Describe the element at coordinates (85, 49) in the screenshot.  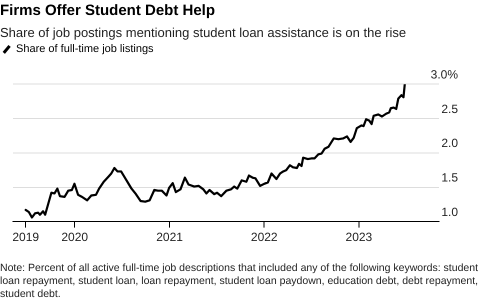
I see `legend-label: Share of full-time job listings` at that location.